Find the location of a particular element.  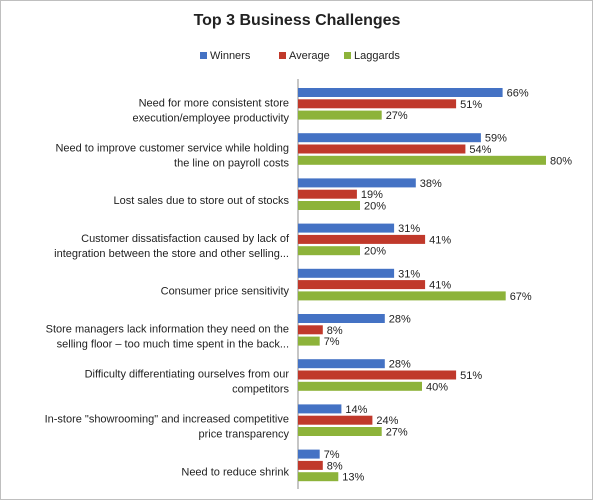

value-label: 67% is located at coordinates (521, 297).